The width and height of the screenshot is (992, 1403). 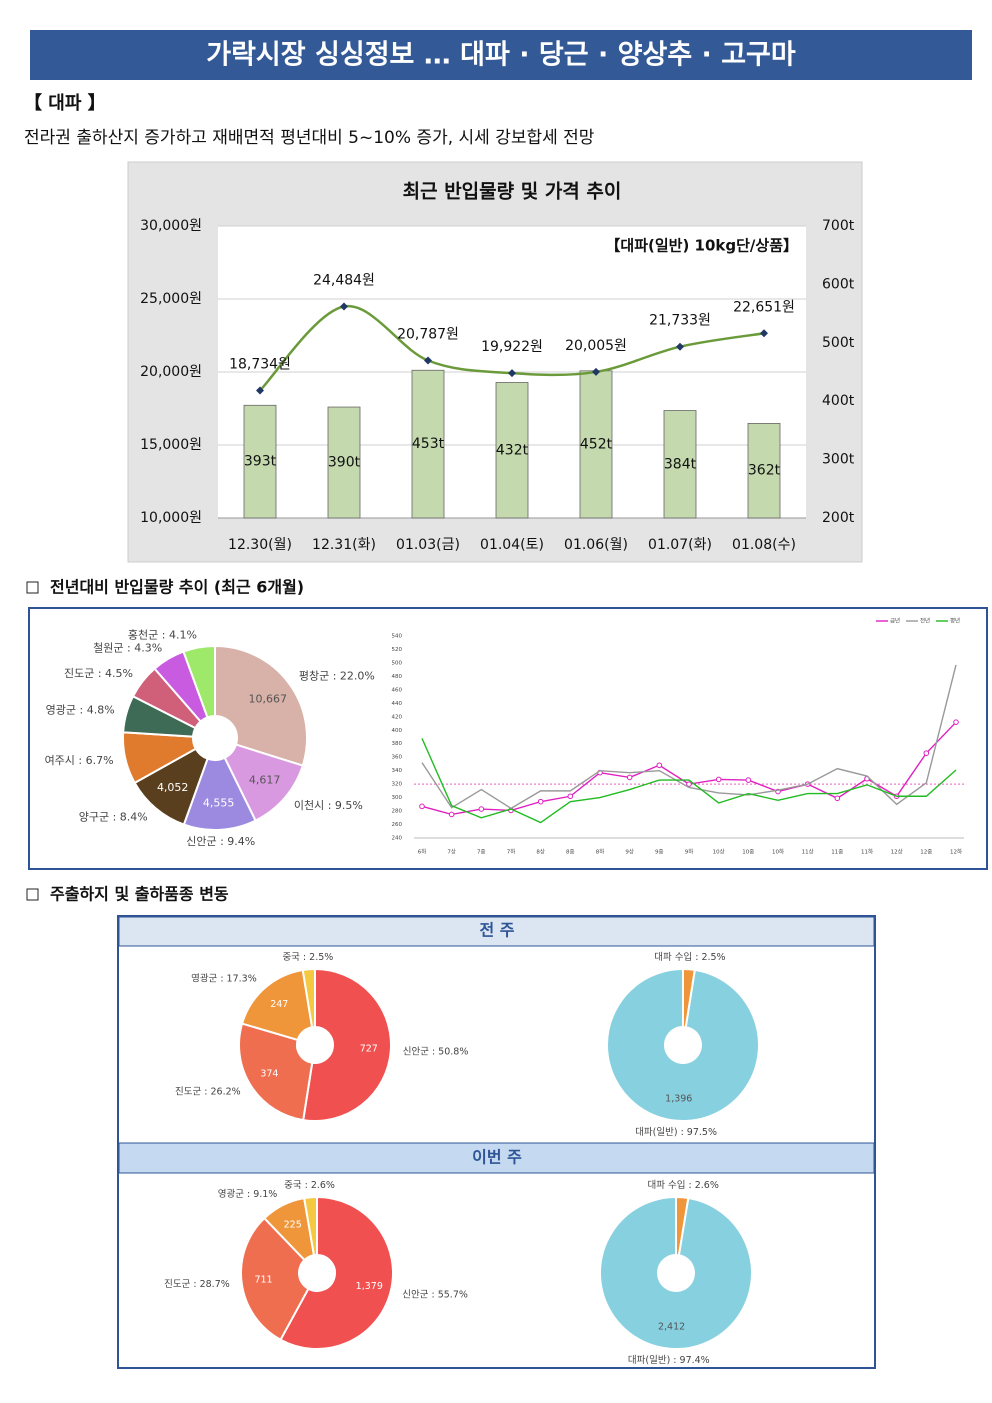 What do you see at coordinates (778, 852) in the screenshot?
I see `x-tick-label: 10하` at bounding box center [778, 852].